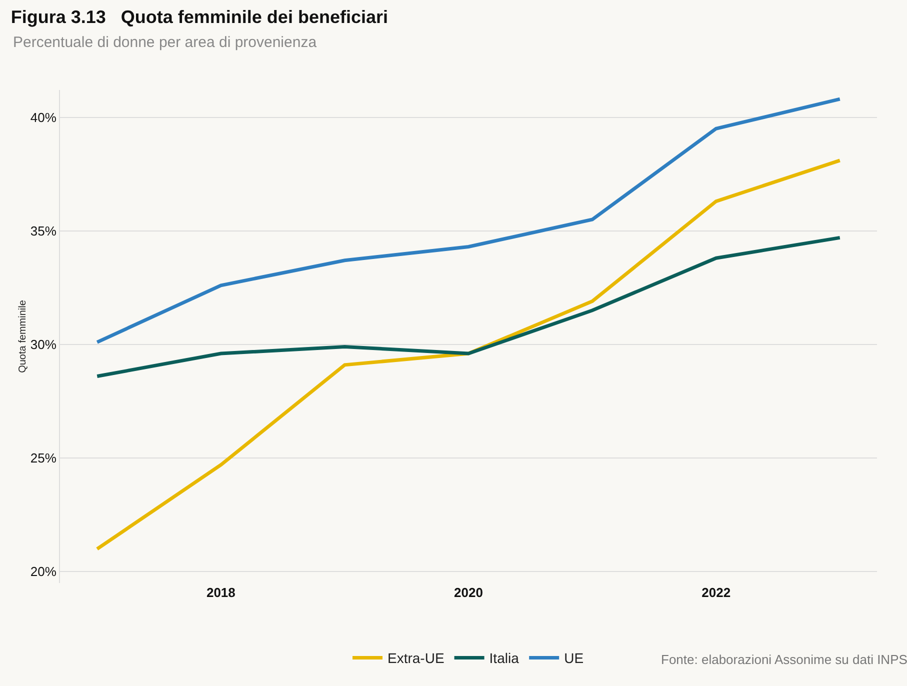 This screenshot has height=686, width=907. Describe the element at coordinates (504, 658) in the screenshot. I see `legend-label: Italia` at that location.